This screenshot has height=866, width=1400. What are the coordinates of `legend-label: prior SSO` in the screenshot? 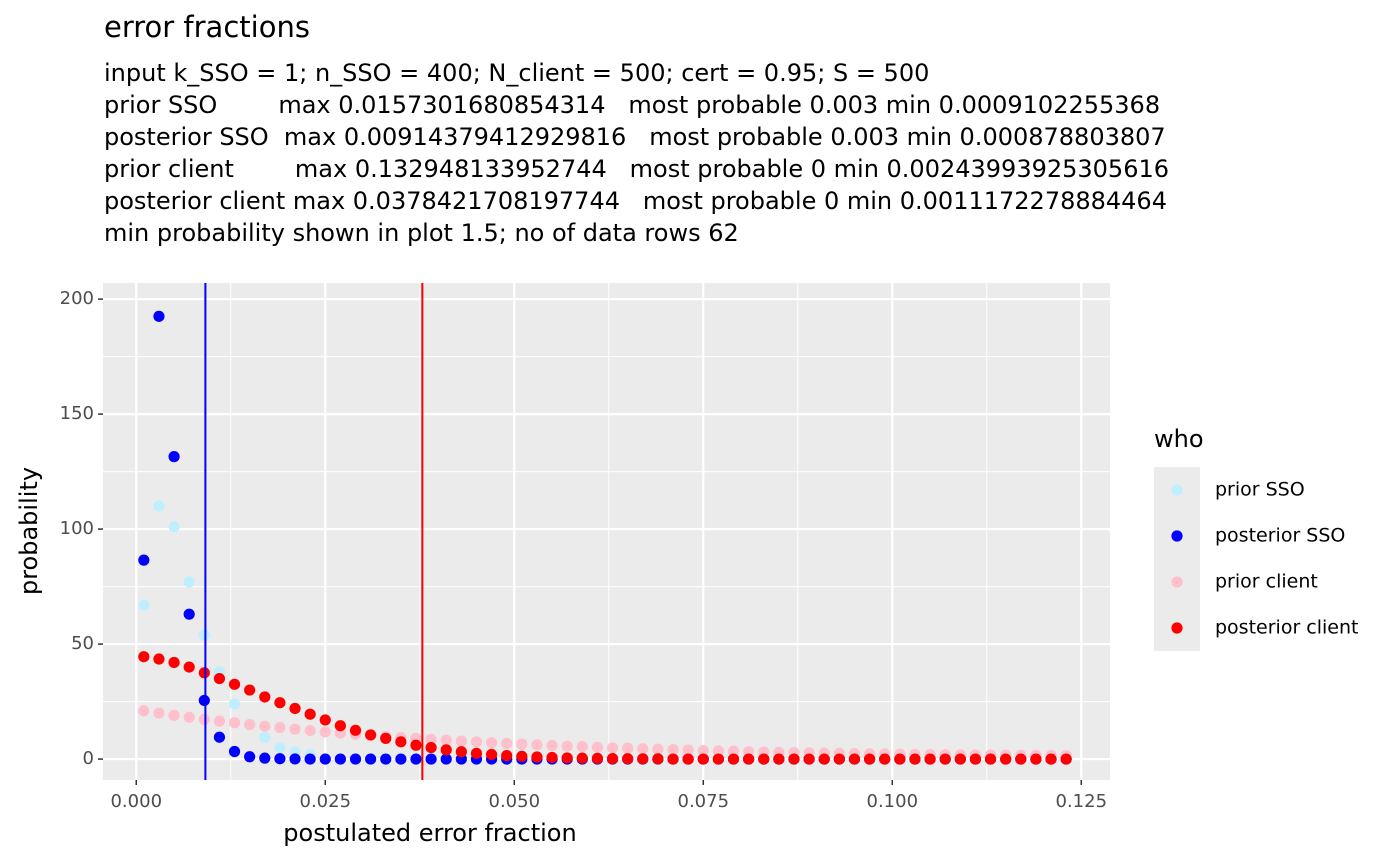 It's located at (1260, 490).